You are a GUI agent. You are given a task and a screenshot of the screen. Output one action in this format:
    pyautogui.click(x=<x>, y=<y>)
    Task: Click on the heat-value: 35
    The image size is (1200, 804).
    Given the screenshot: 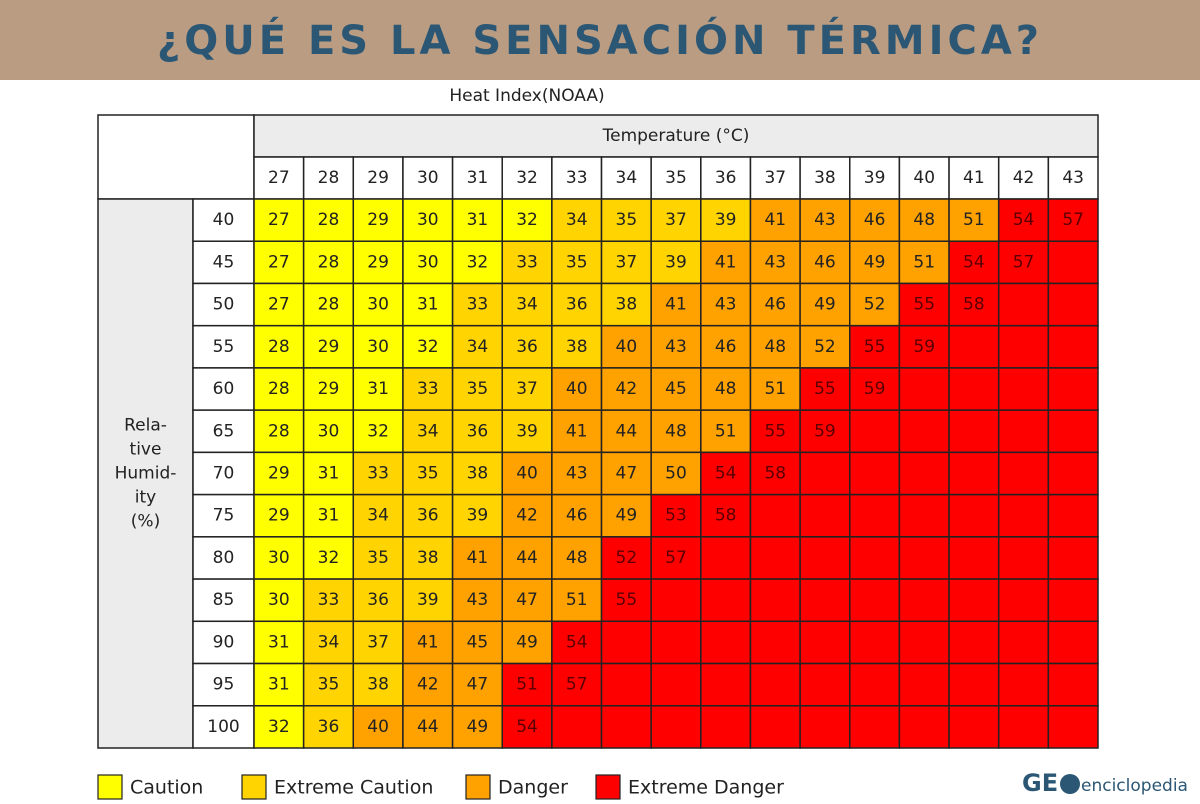 What is the action you would take?
    pyautogui.click(x=478, y=389)
    